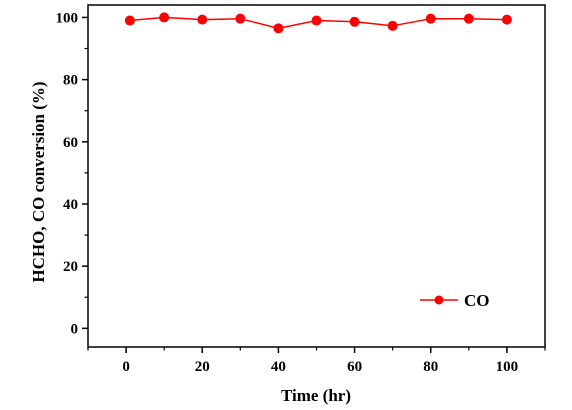  What do you see at coordinates (477, 300) in the screenshot?
I see `legend-label: CO` at bounding box center [477, 300].